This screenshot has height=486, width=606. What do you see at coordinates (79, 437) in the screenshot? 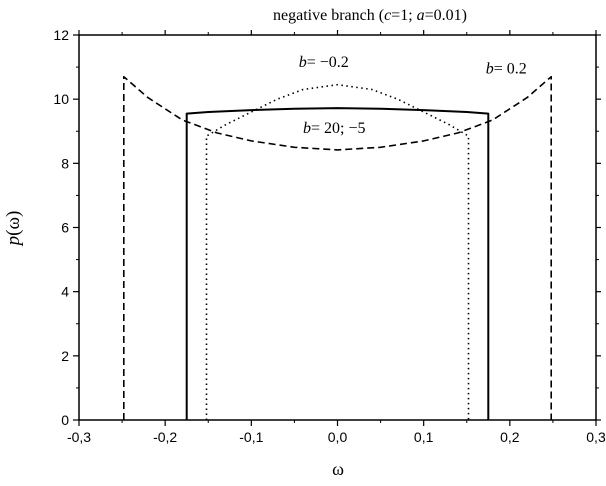
I see `x-tick-label: -0,3` at bounding box center [79, 437].